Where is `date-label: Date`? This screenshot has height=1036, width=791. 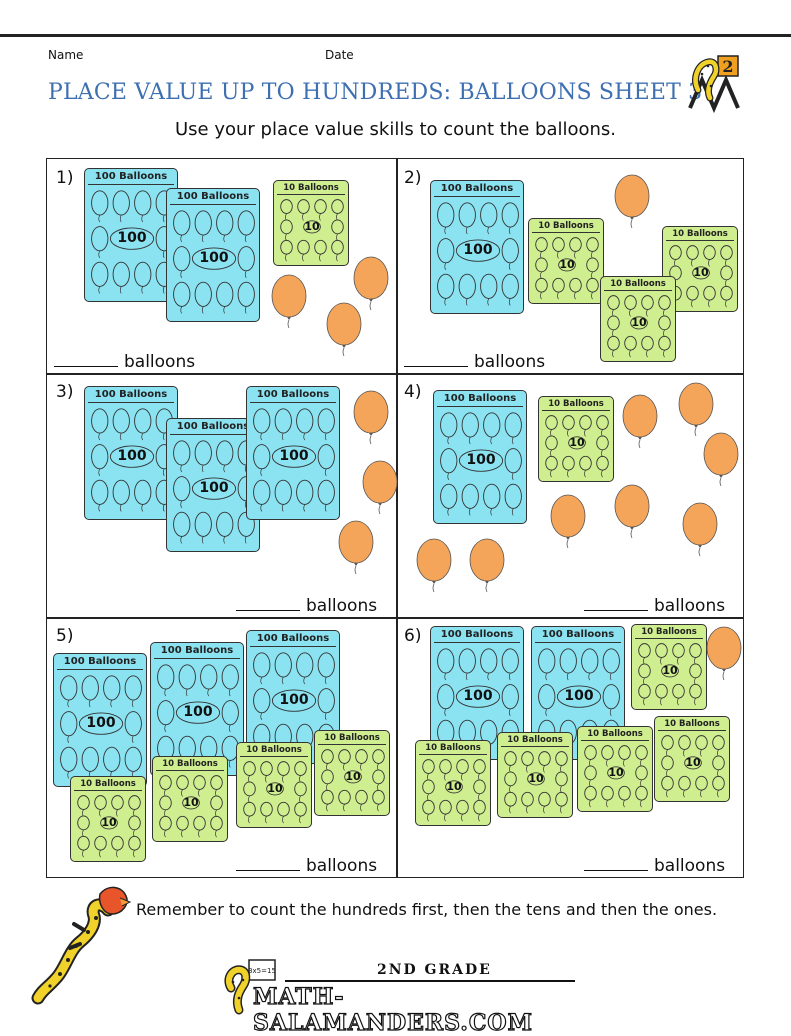 date-label: Date is located at coordinates (339, 55).